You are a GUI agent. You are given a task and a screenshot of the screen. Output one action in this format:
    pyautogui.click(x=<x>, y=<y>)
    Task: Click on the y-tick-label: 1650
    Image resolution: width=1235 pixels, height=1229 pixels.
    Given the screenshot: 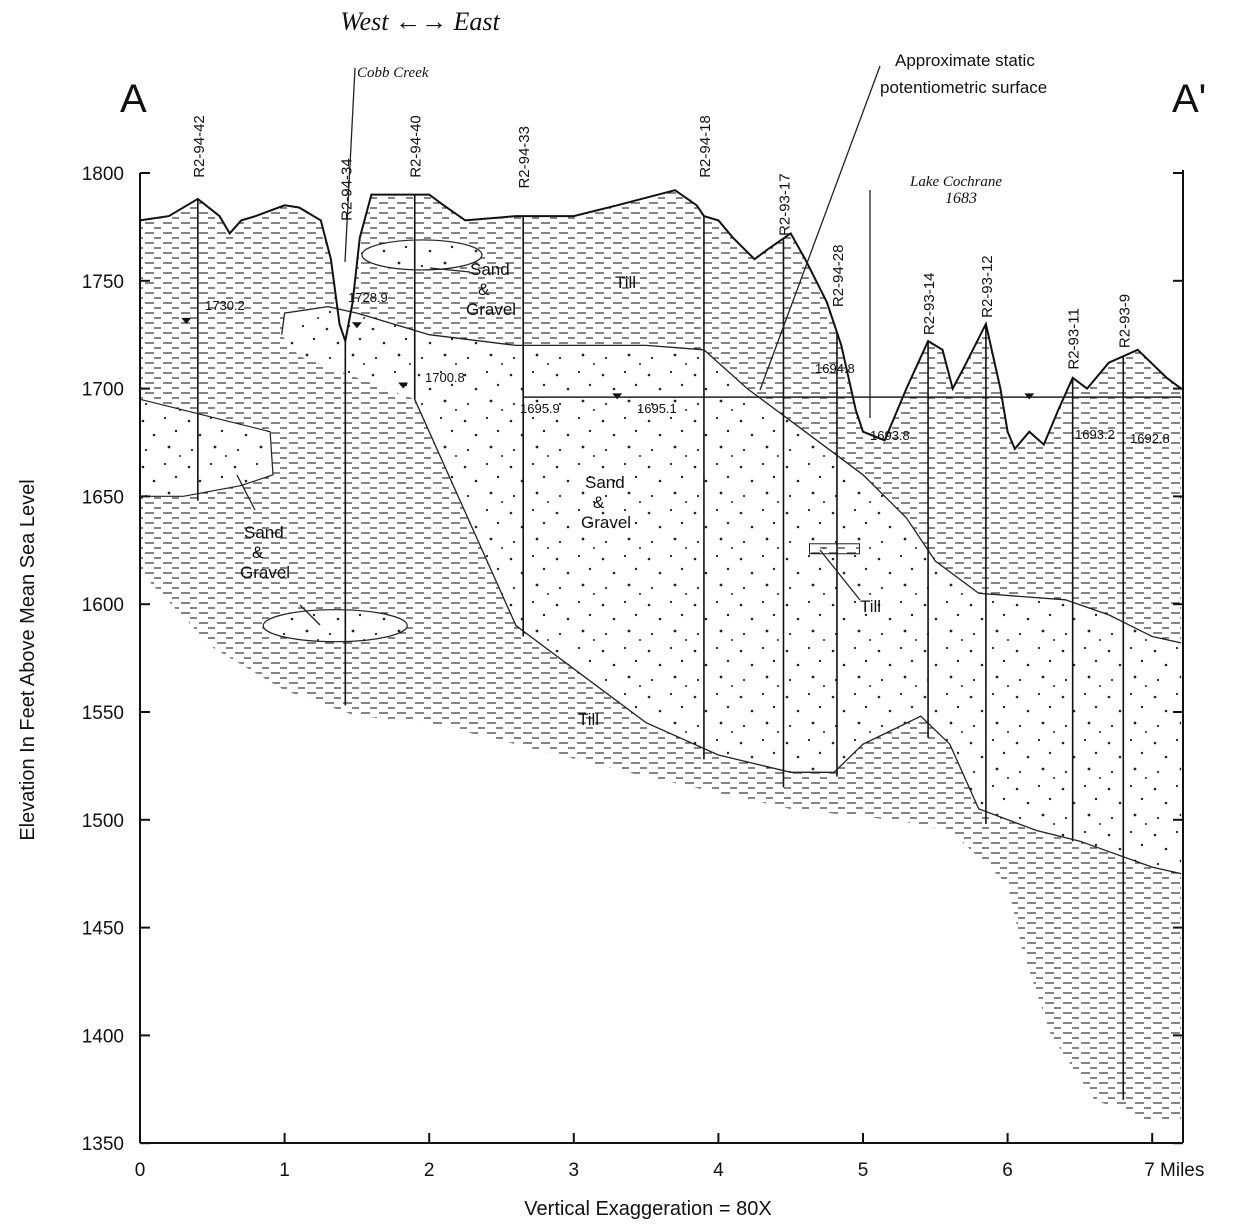 What is the action you would take?
    pyautogui.click(x=103, y=497)
    